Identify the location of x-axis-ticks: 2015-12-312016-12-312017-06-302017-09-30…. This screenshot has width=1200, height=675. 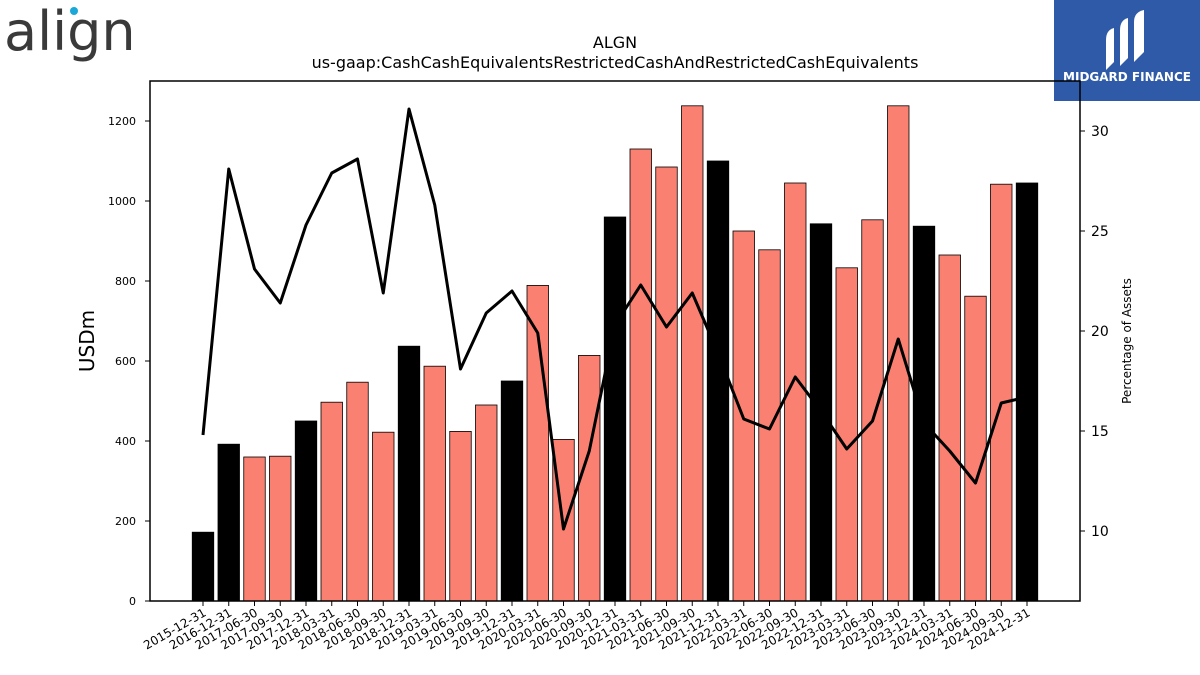
(587, 626).